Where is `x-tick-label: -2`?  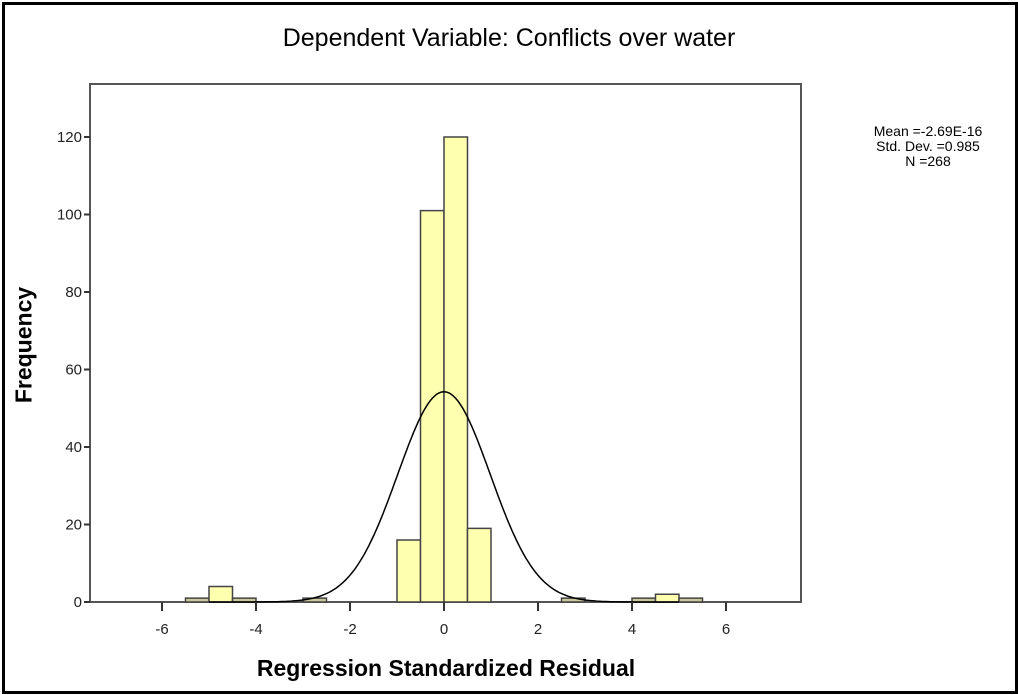 x-tick-label: -2 is located at coordinates (349, 629).